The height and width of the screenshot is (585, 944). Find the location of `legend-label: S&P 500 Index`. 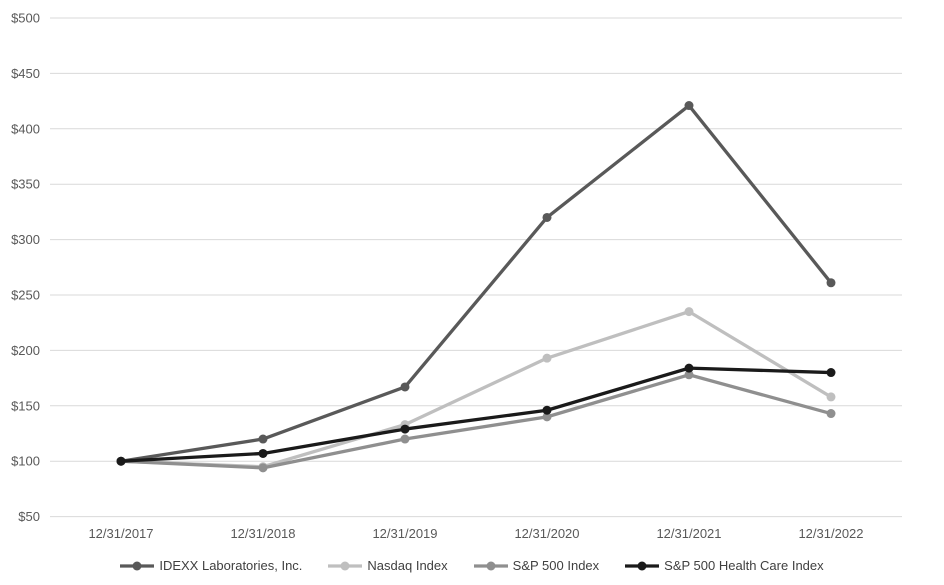

legend-label: S&P 500 Index is located at coordinates (556, 565).